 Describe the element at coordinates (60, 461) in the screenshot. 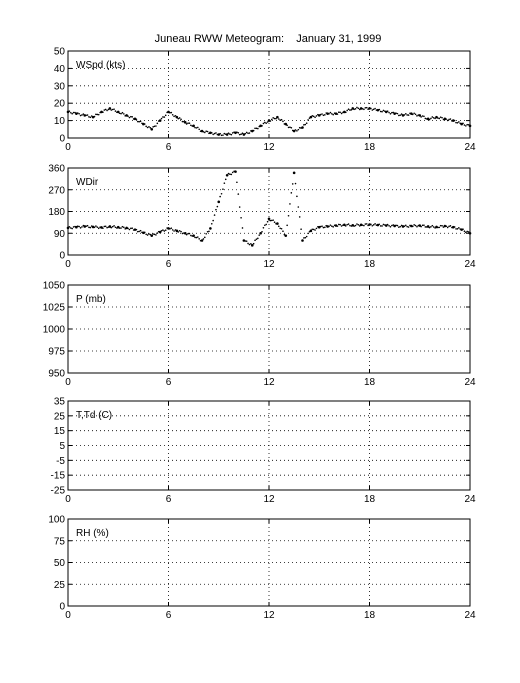

I see `y-tick-label: -5` at that location.